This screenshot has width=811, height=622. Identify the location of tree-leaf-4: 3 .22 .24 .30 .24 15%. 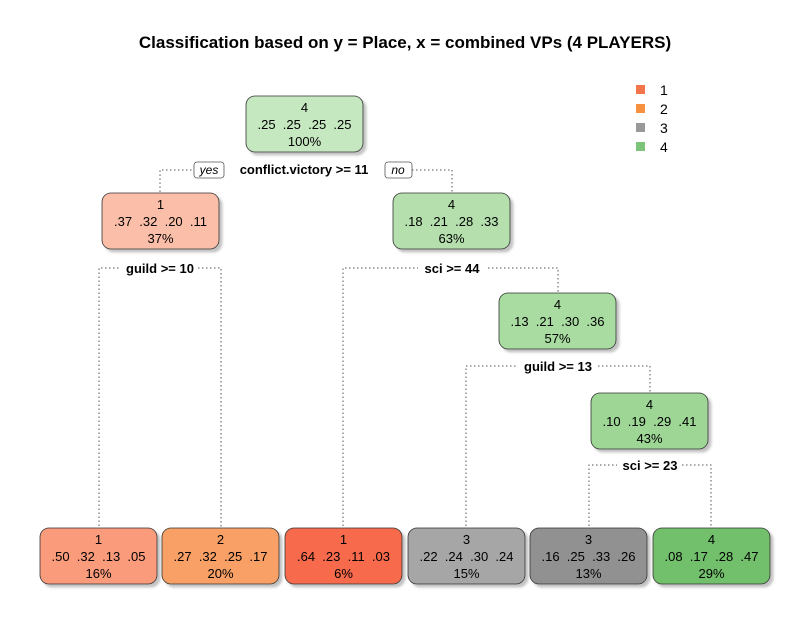
(466, 556).